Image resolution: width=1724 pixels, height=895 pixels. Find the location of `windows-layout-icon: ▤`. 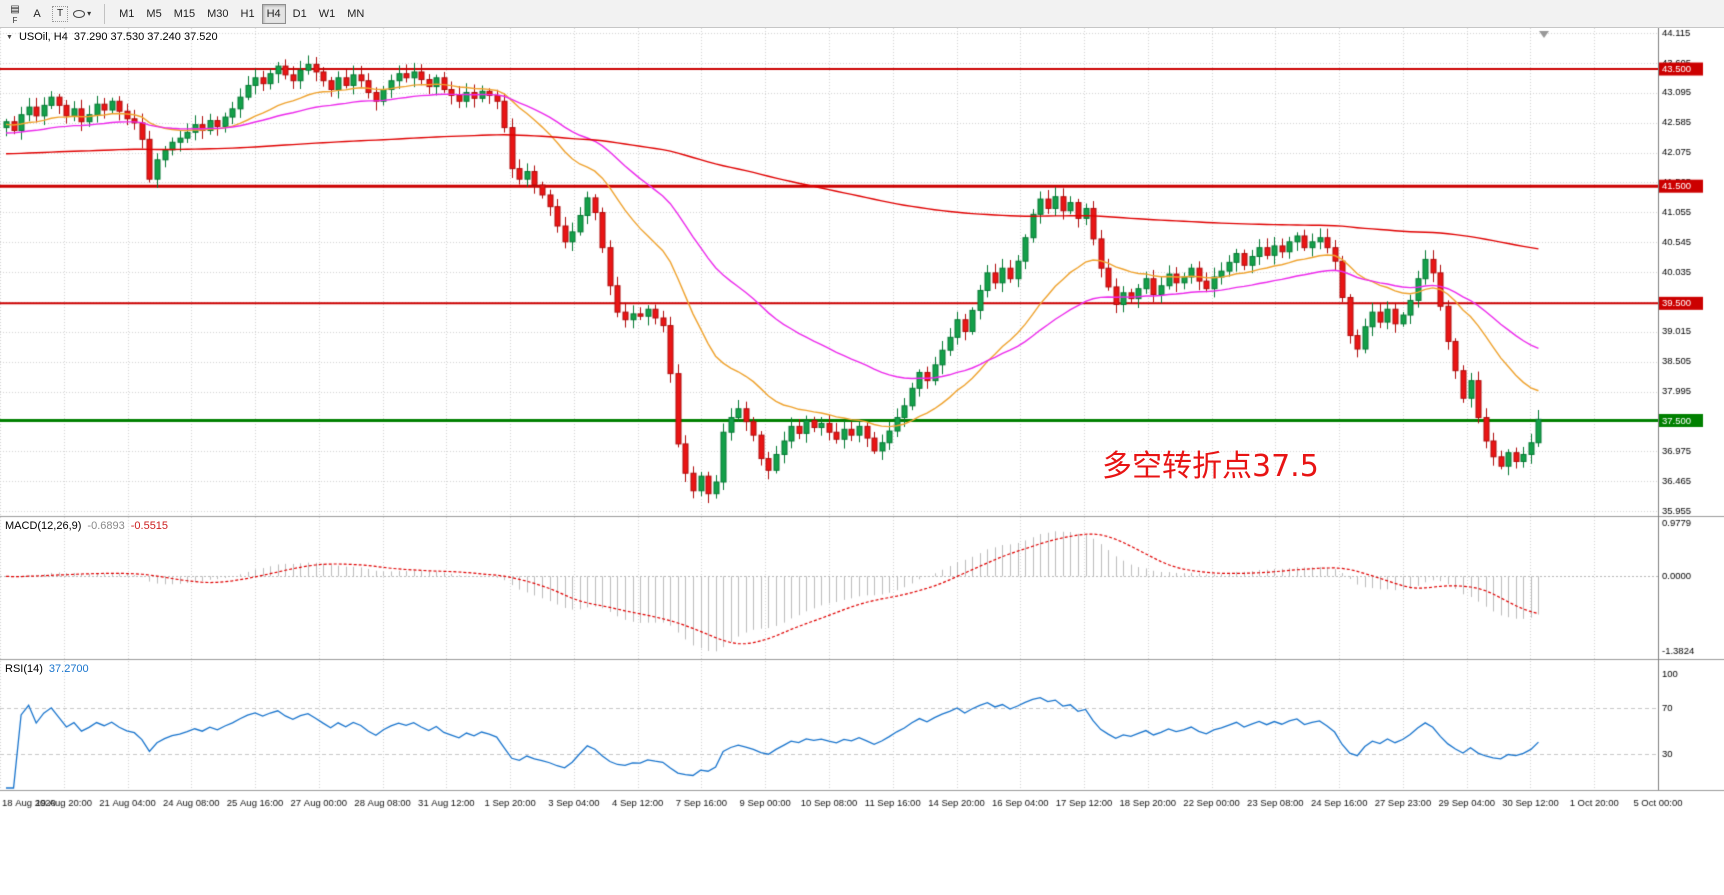

windows-layout-icon: ▤ is located at coordinates (15, 9).